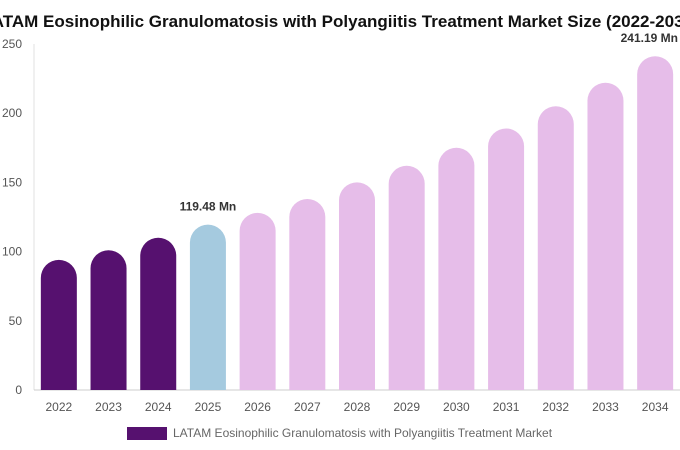  Describe the element at coordinates (655, 407) in the screenshot. I see `x-tick-label: 2034` at that location.